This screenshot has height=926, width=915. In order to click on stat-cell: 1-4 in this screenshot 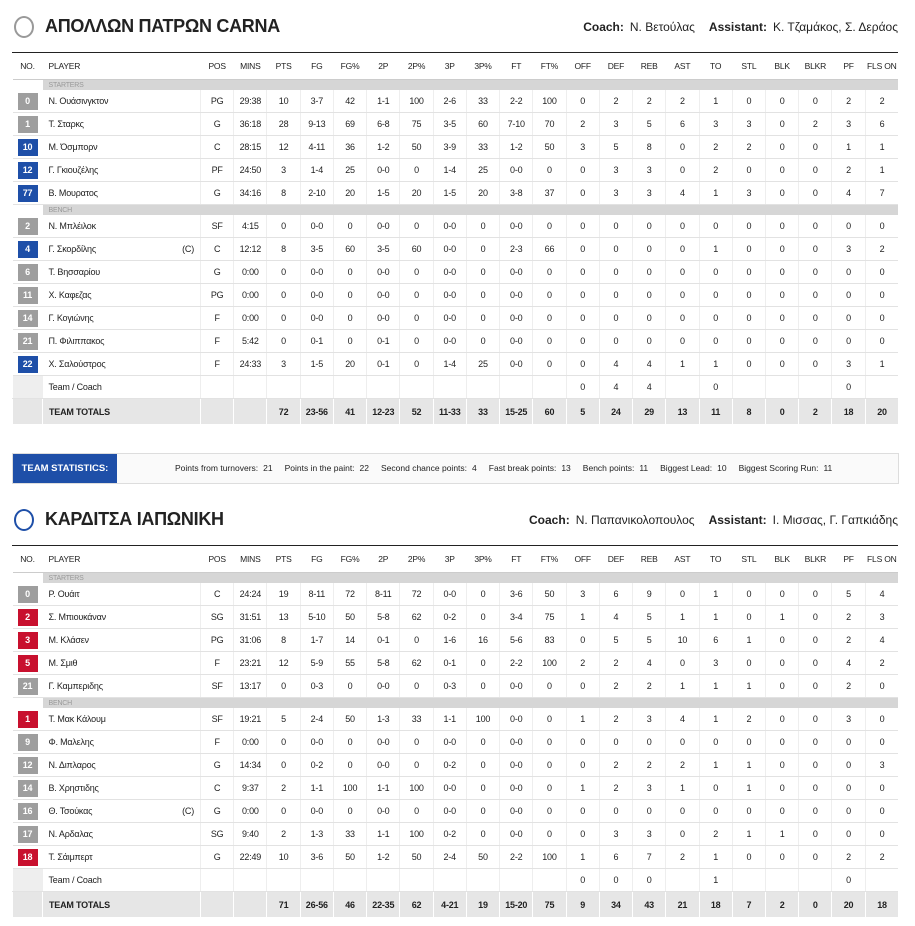, I will do `click(449, 170)`.